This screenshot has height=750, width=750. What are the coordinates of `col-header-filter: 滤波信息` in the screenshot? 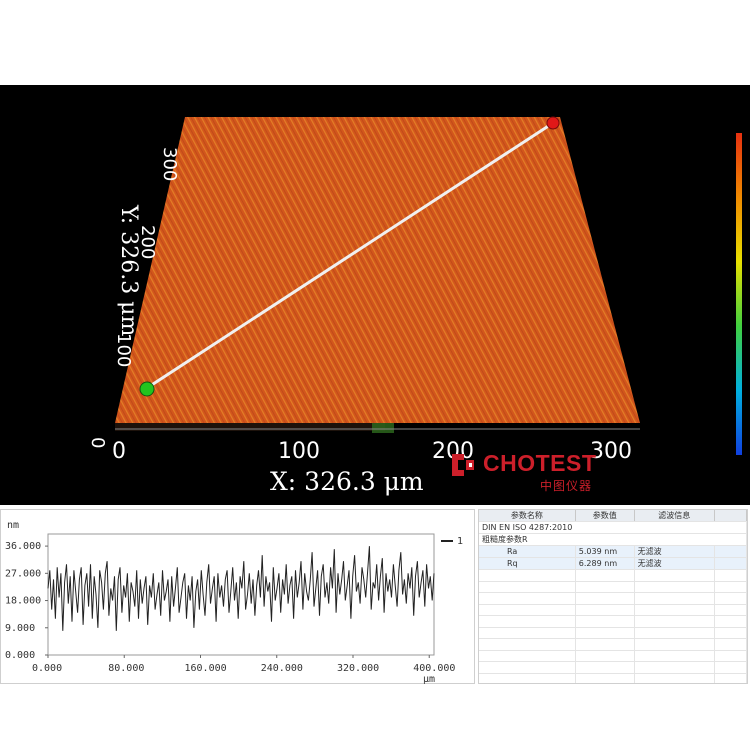 It's located at (674, 516).